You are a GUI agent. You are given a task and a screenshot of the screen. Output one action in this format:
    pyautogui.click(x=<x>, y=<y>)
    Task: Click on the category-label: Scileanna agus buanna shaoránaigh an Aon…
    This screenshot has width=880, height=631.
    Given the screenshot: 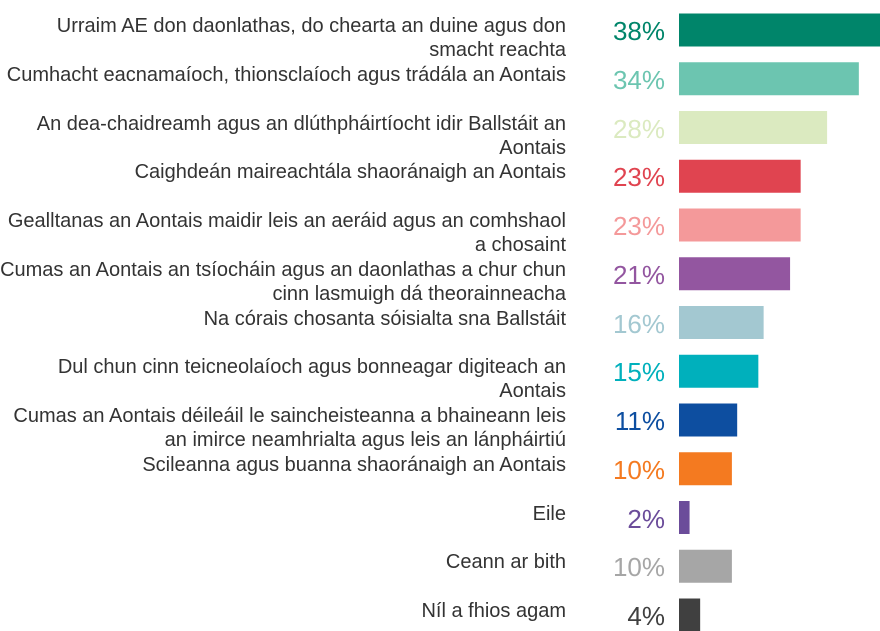 What is the action you would take?
    pyautogui.click(x=354, y=464)
    